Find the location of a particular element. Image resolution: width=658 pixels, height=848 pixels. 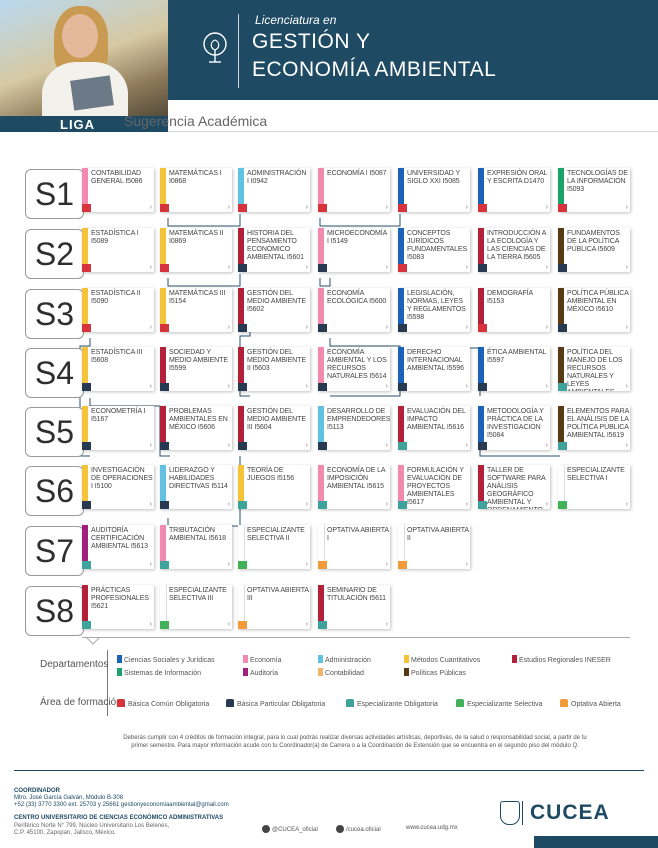

course-name: ESTADÍSTICA II I5090 is located at coordinates (116, 297).